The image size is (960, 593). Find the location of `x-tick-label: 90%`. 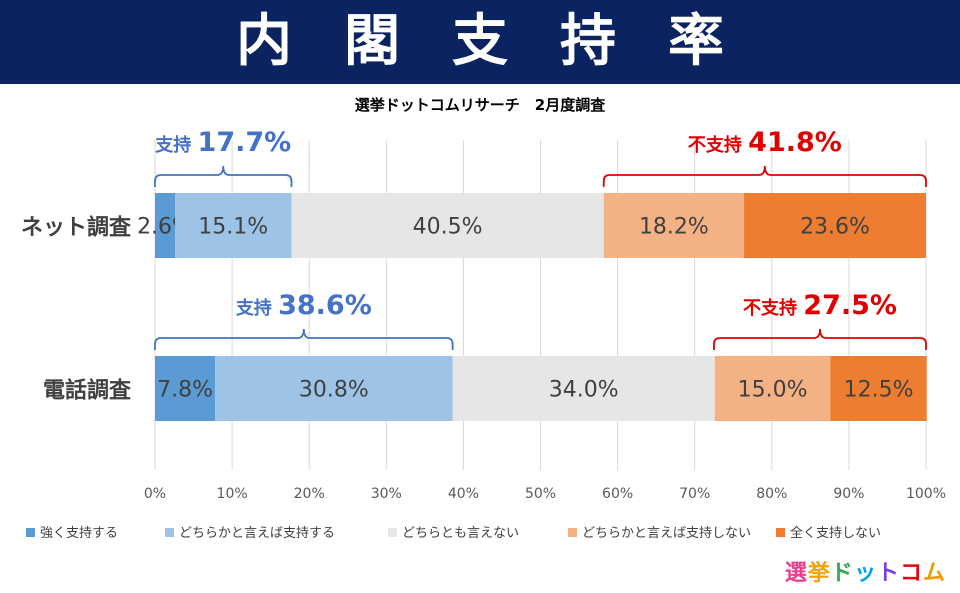

x-tick-label: 90% is located at coordinates (848, 494).